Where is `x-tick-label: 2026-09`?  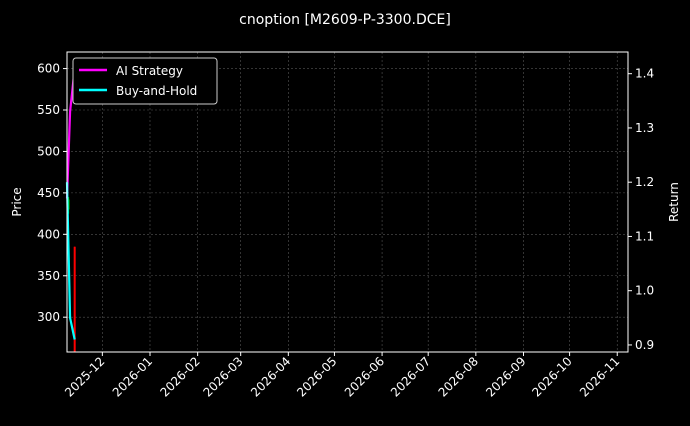 x-tick-label: 2026-09 is located at coordinates (505, 376).